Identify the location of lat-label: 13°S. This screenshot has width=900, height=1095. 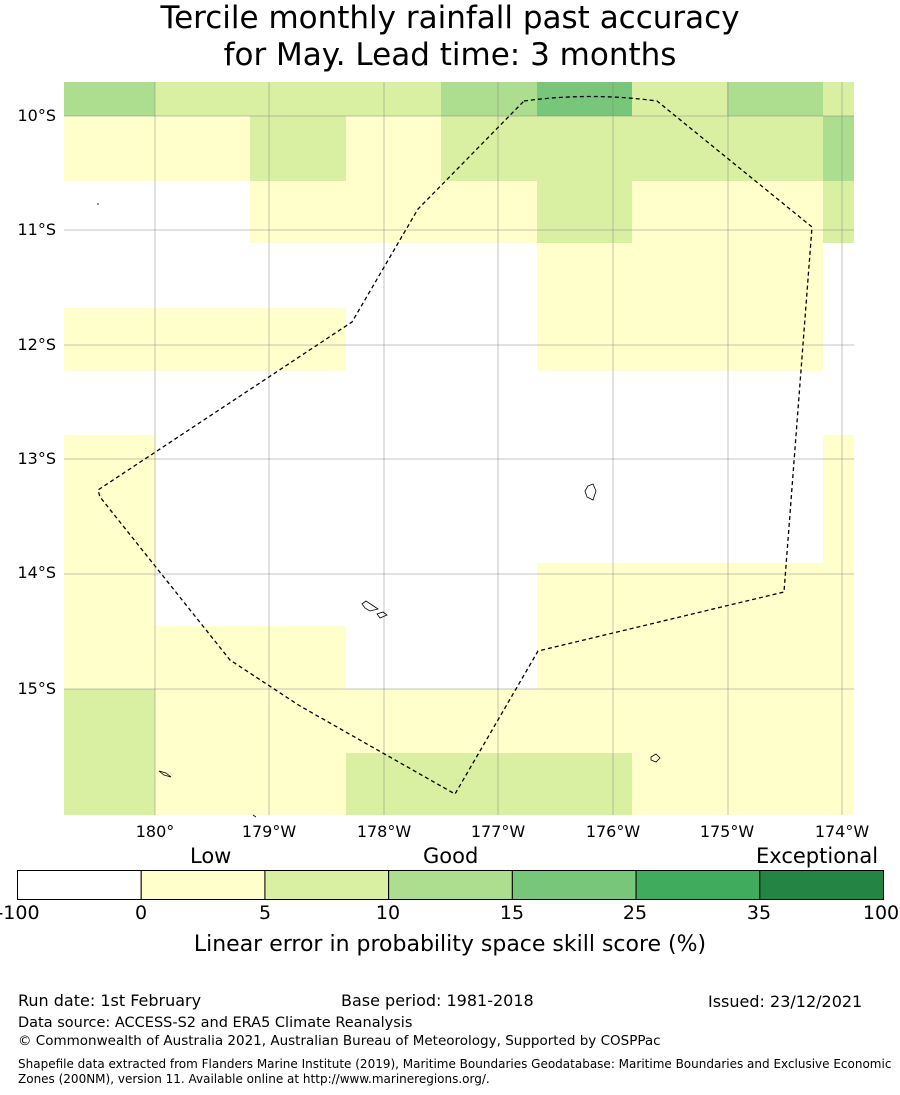
(36, 458).